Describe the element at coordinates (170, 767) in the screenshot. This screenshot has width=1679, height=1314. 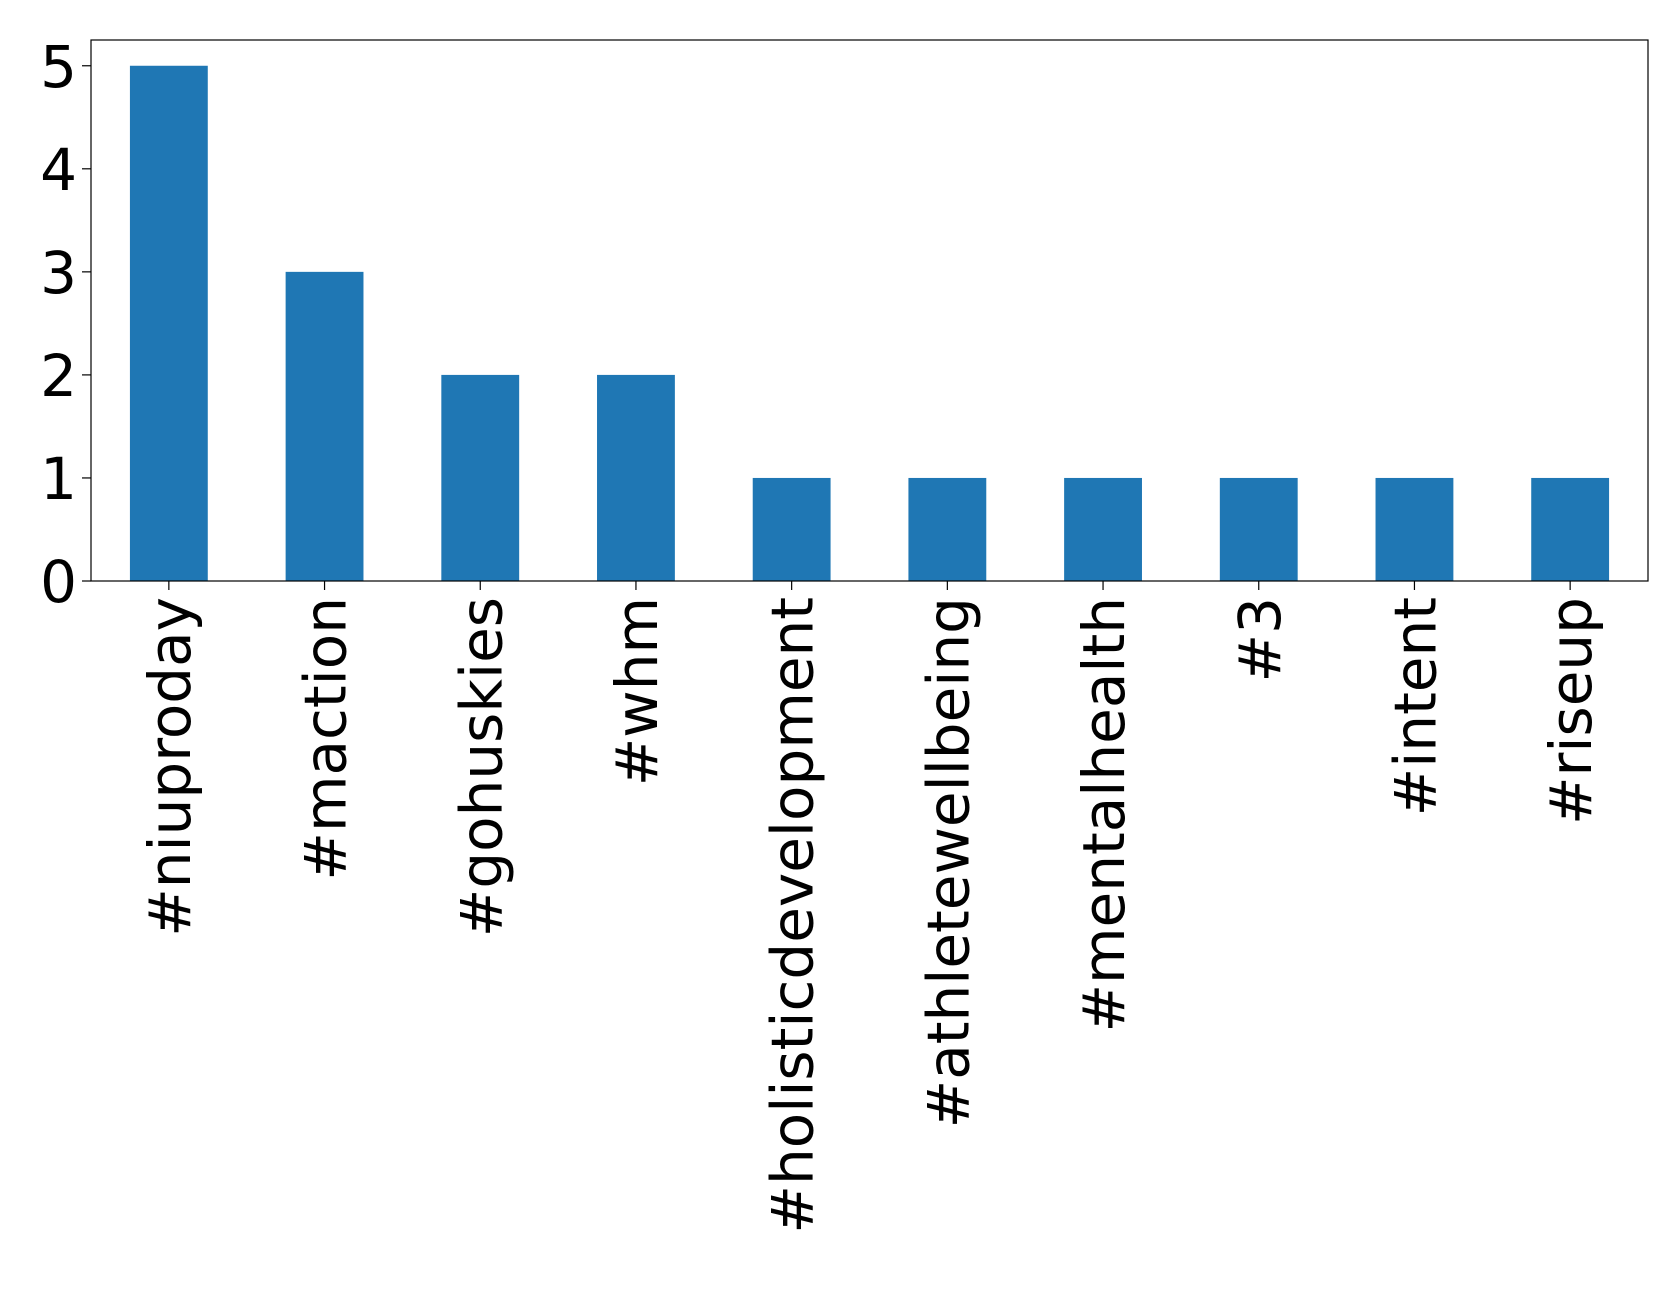
I see `x-tick-label: #niuproday` at that location.